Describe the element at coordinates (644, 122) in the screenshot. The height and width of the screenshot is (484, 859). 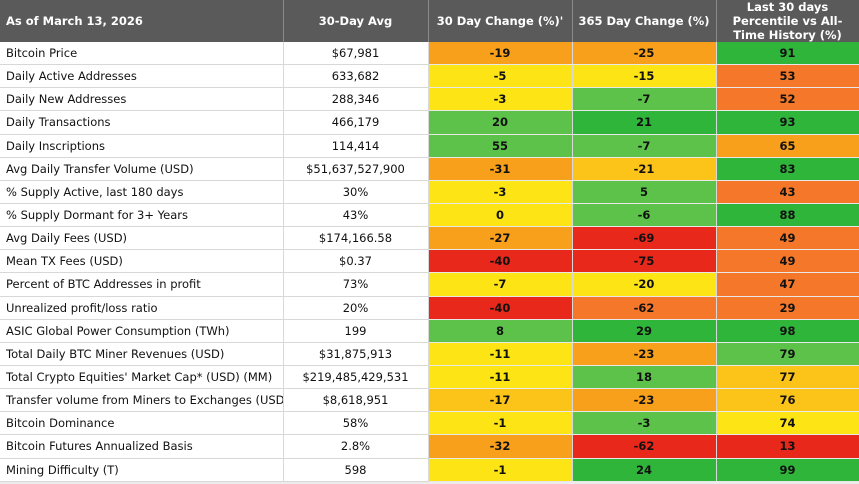
I see `heat-cell: 21` at that location.